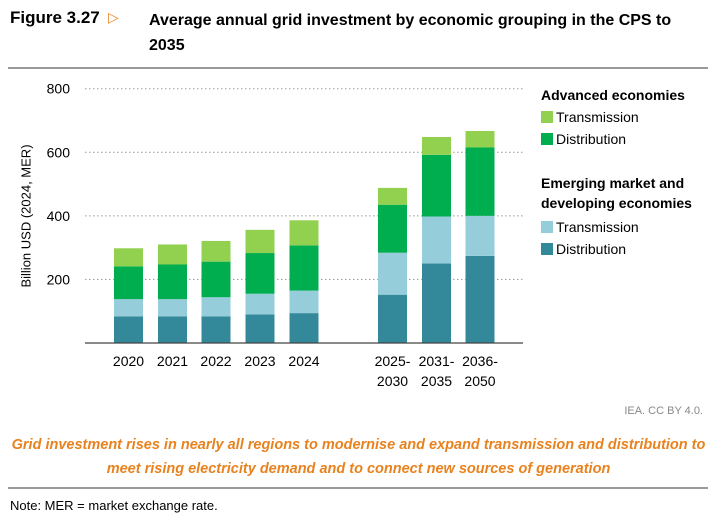  What do you see at coordinates (59, 152) in the screenshot?
I see `y-tick-label: 600` at bounding box center [59, 152].